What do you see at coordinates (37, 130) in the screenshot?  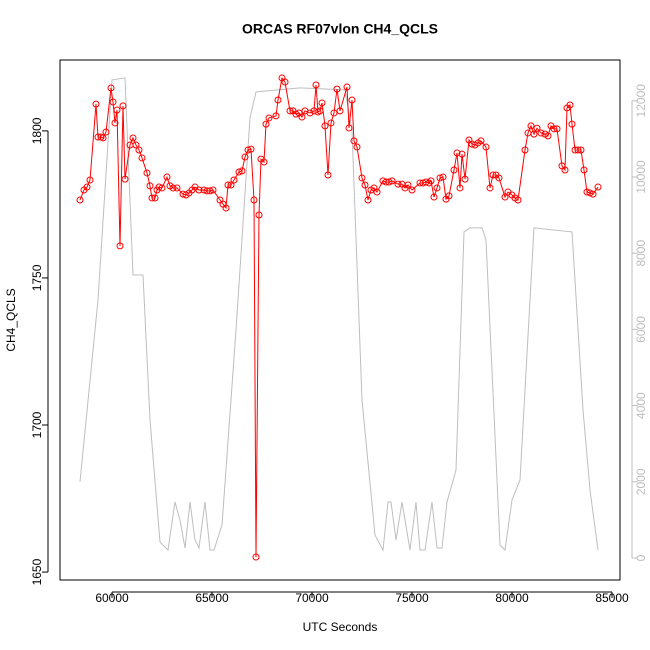 I see `y-tick-label: 1800` at bounding box center [37, 130].